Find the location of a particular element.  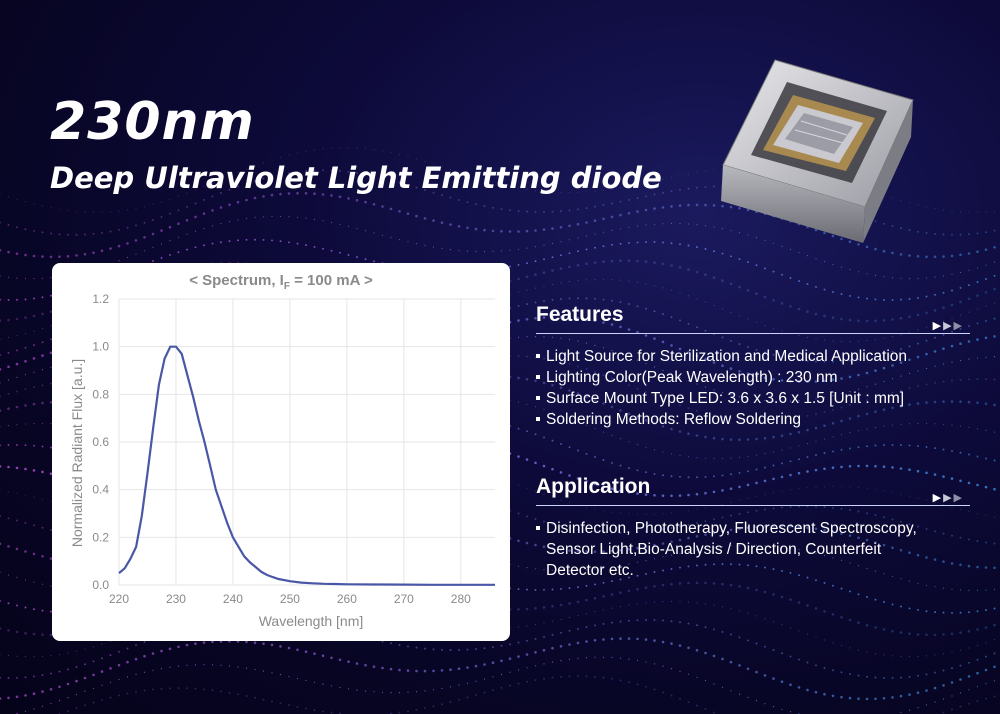

y-tick-label: 0.4 is located at coordinates (100, 490).